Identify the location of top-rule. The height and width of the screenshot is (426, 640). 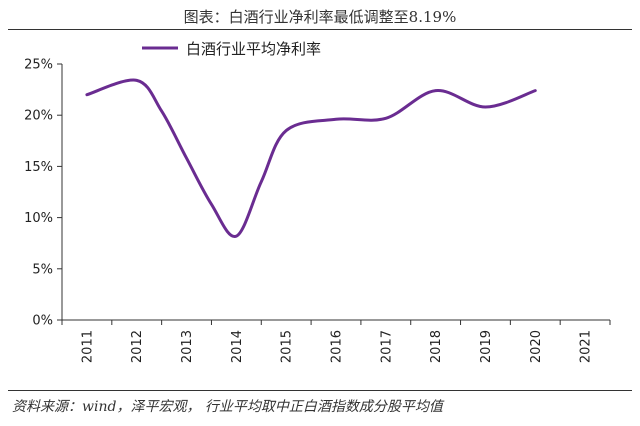
(320, 29).